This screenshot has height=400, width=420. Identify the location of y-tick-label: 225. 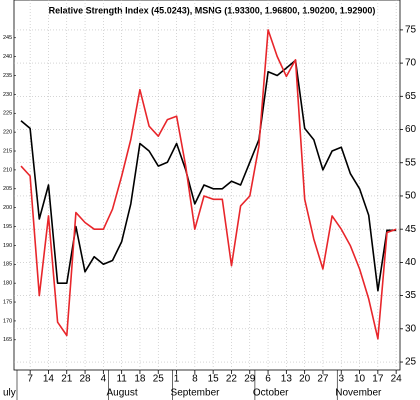
(7, 114).